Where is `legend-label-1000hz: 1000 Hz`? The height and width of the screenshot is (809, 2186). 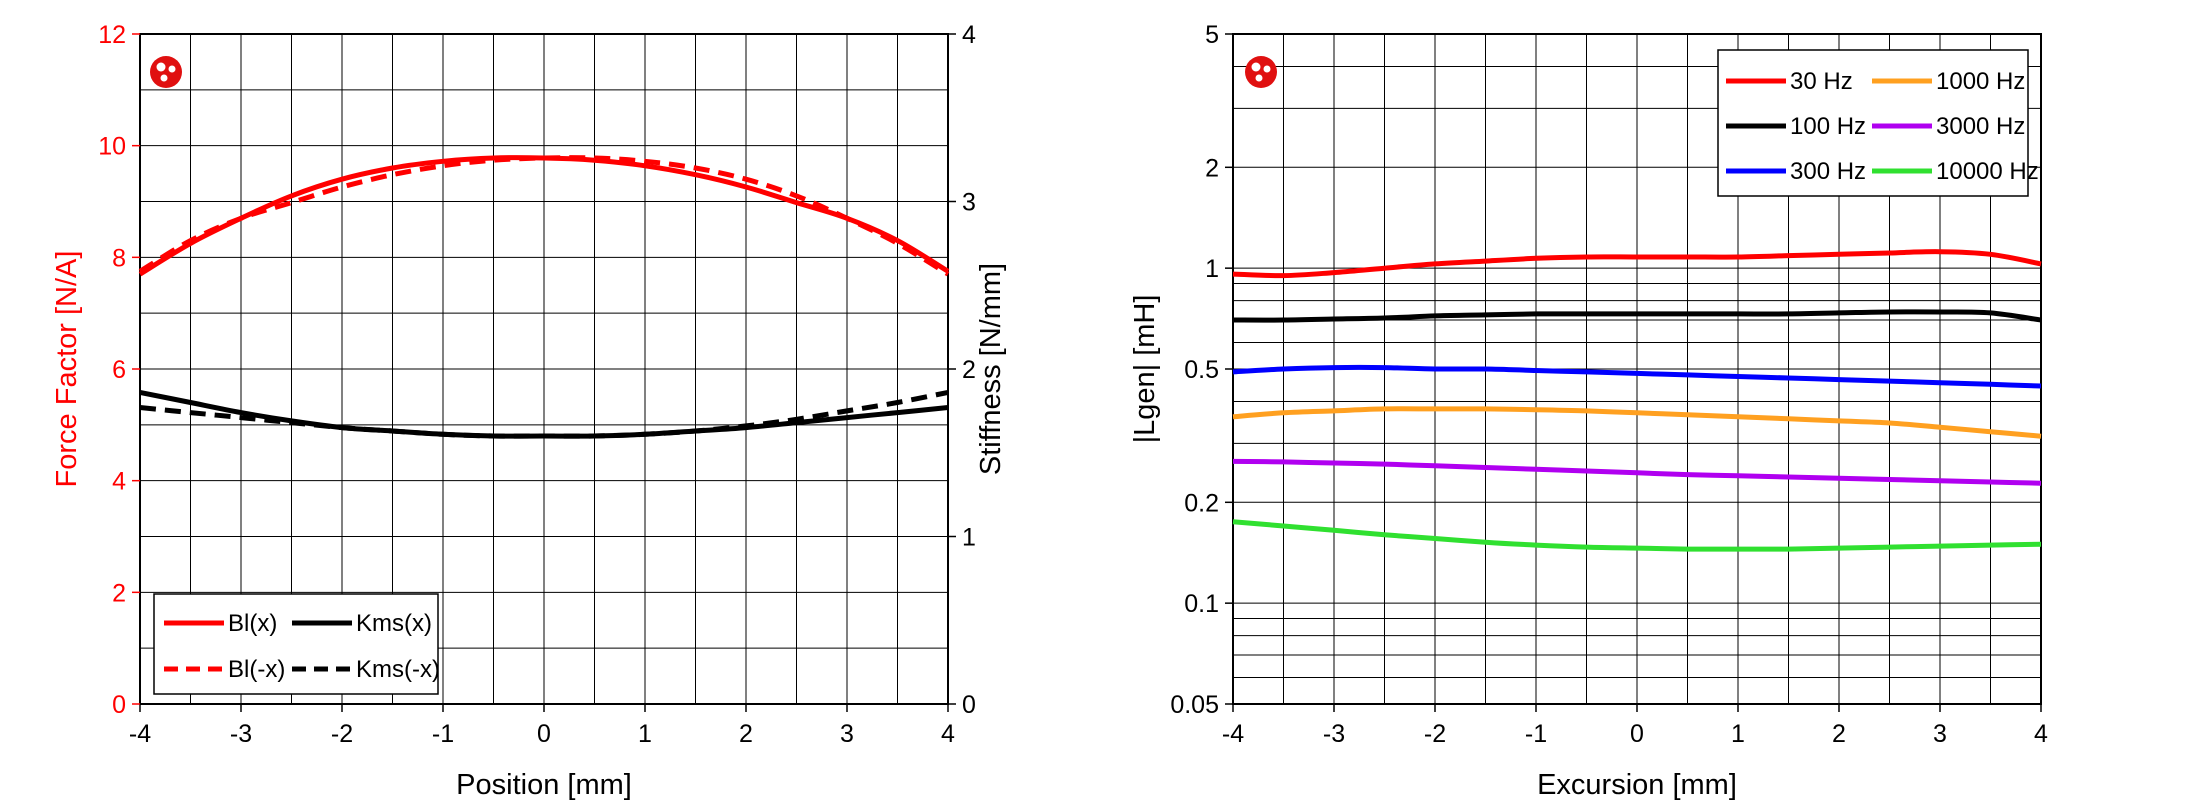 legend-label-1000hz: 1000 Hz is located at coordinates (1980, 81).